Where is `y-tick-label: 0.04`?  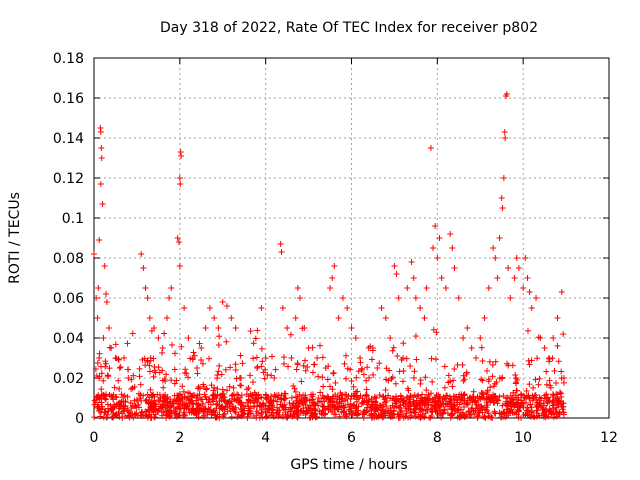 y-tick-label: 0.04 is located at coordinates (68, 339).